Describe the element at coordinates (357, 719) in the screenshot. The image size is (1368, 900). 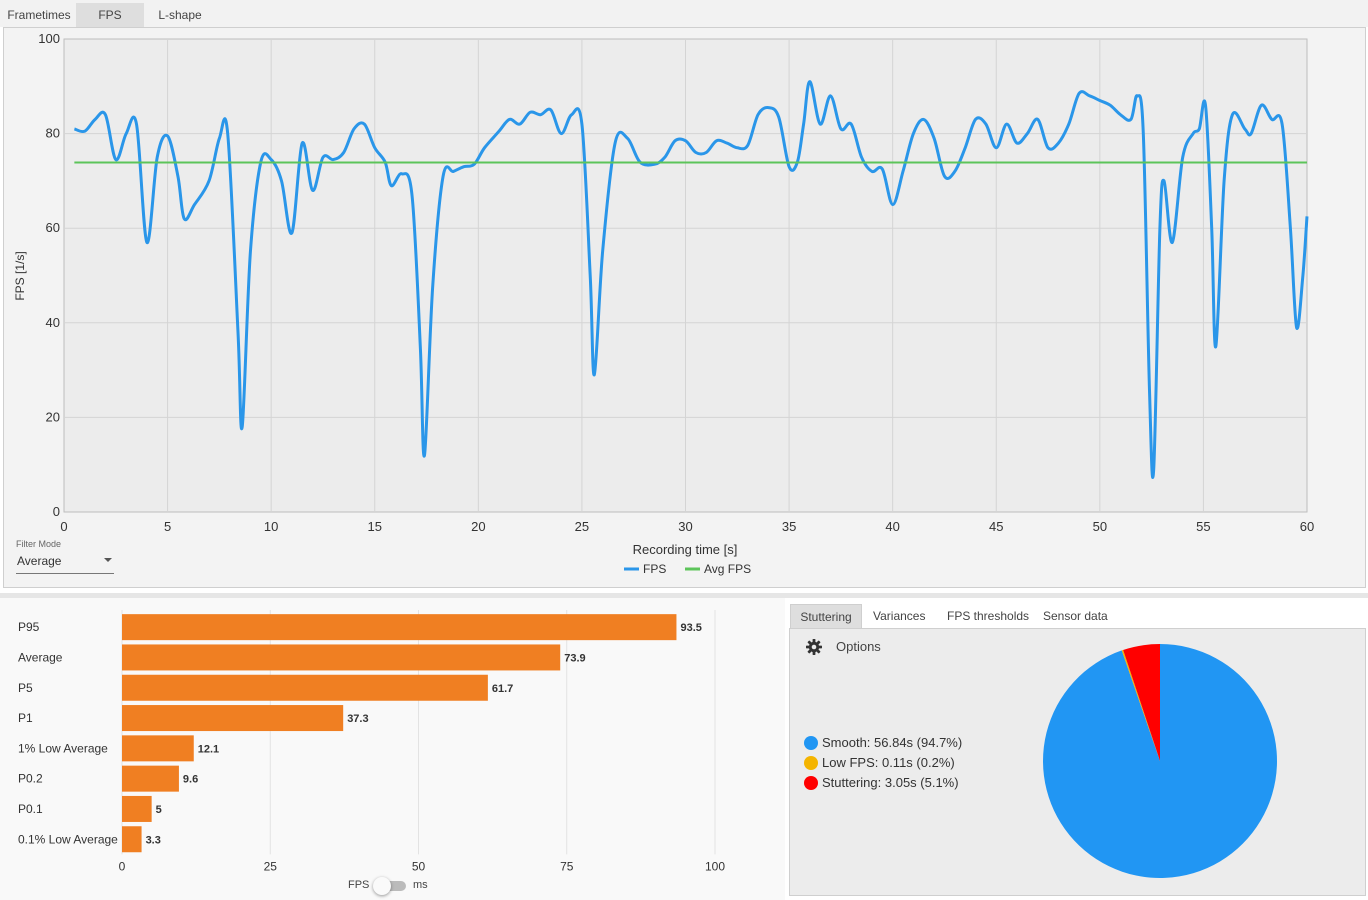
I see `bar-value-label: 37.3` at that location.